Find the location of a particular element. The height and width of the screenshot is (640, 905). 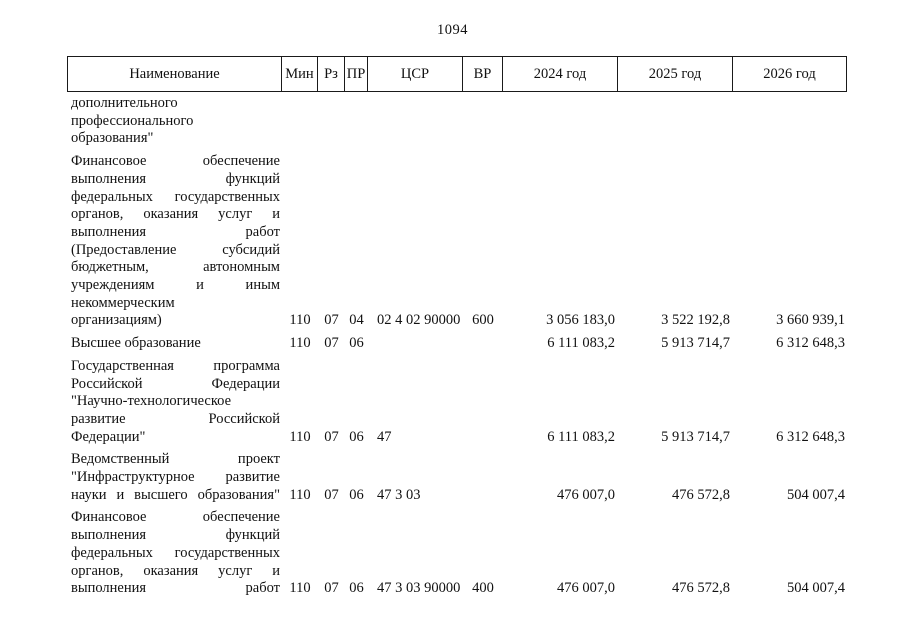

row-name-line: "Научно-технологическое is located at coordinates (151, 401).